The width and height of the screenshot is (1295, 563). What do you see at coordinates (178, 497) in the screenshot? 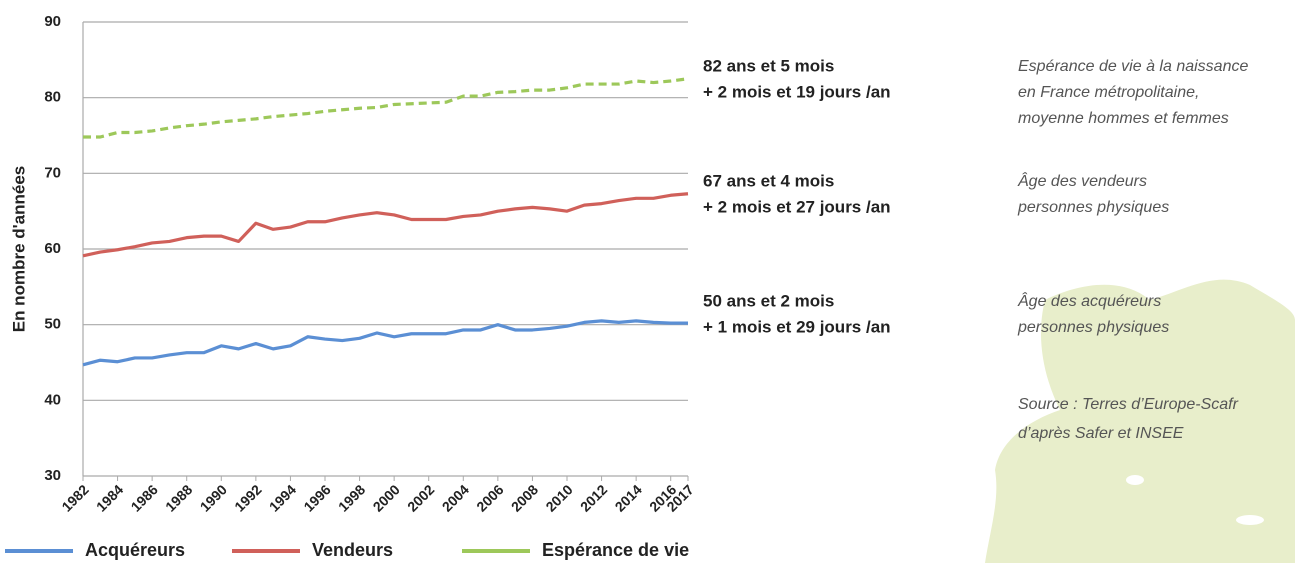
I see `x-tick-label: 1988` at bounding box center [178, 497].